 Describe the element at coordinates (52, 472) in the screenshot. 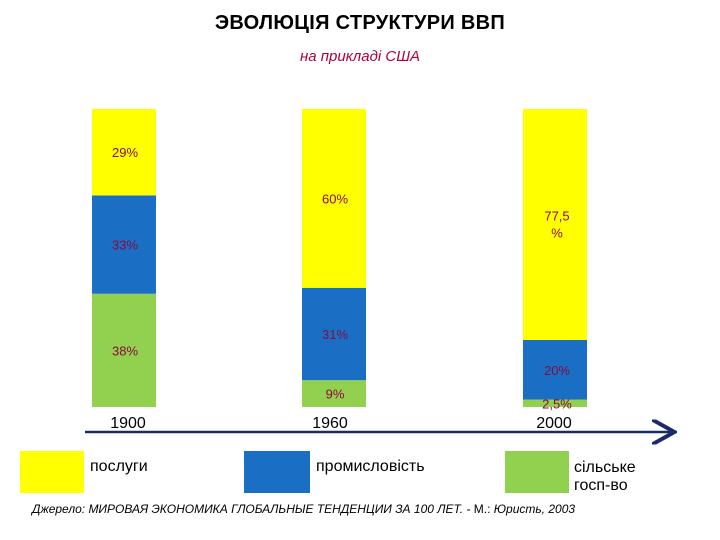

I see `legend-swatch-services` at that location.